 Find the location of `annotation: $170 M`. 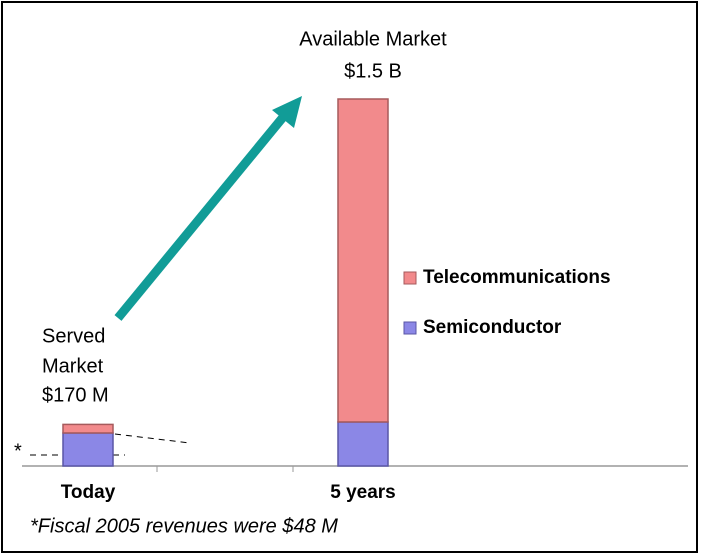

annotation: $170 M is located at coordinates (75, 395).